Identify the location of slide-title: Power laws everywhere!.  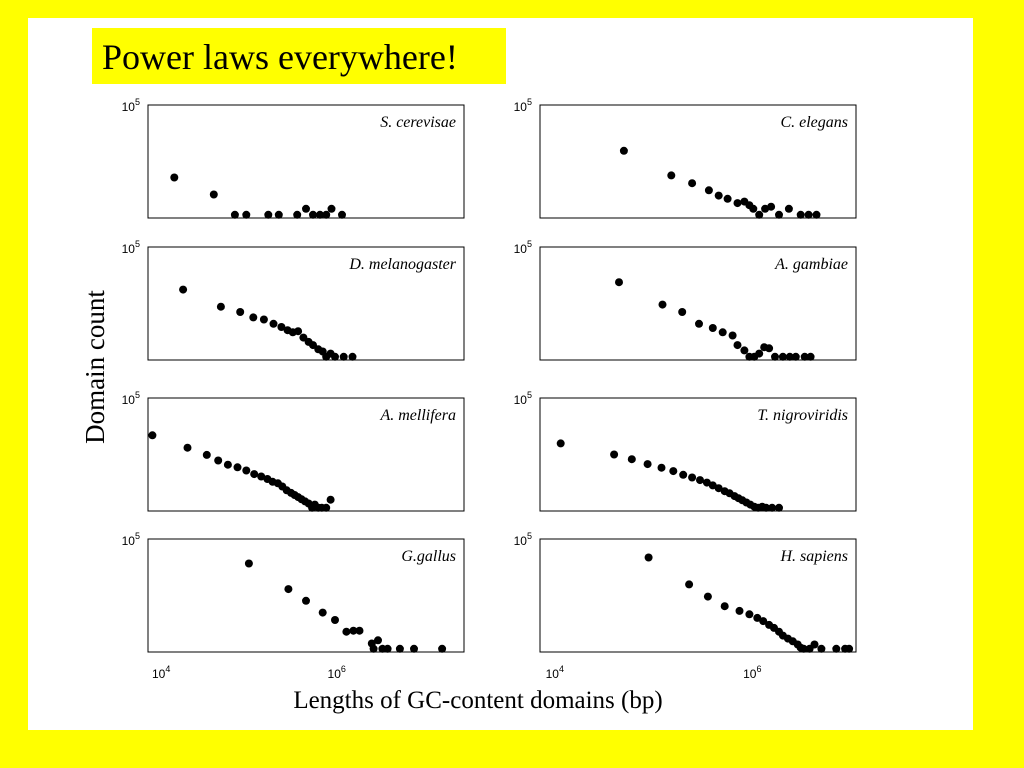
(280, 57).